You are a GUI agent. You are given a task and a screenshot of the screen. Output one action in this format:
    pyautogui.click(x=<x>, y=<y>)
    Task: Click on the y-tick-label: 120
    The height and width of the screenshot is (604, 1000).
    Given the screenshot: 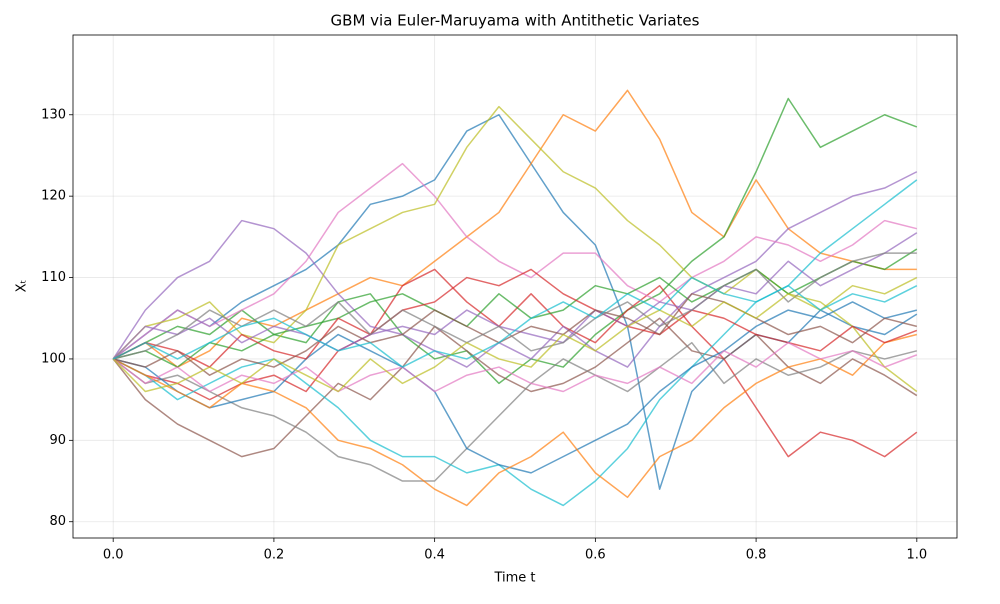 What is the action you would take?
    pyautogui.click(x=53, y=196)
    